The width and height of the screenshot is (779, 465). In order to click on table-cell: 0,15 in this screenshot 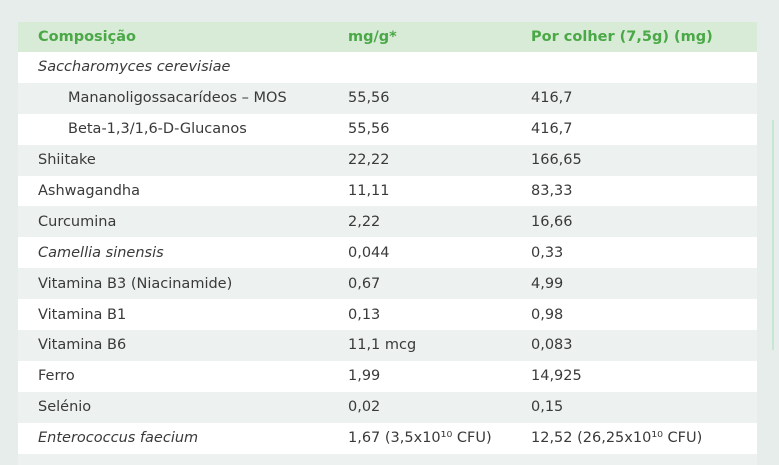, I will do `click(644, 407)`.